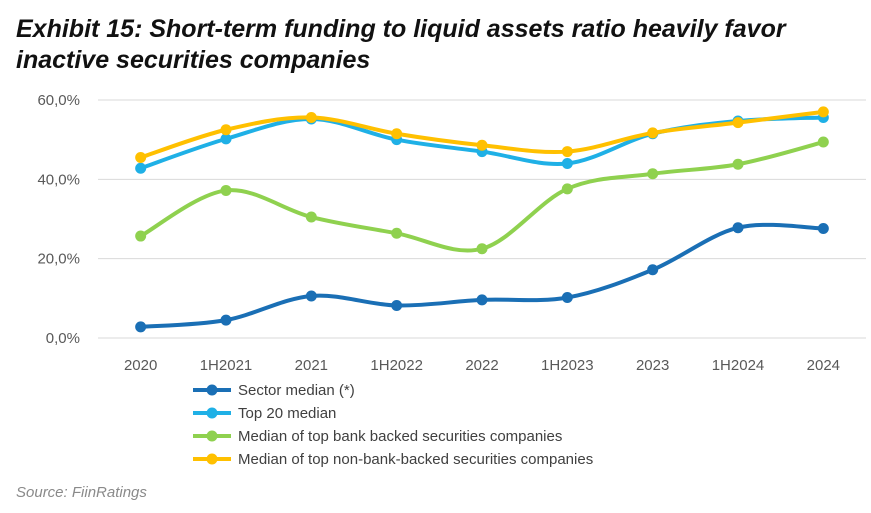 The height and width of the screenshot is (513, 871). What do you see at coordinates (58, 259) in the screenshot?
I see `y-tick-label: 20,0%` at bounding box center [58, 259].